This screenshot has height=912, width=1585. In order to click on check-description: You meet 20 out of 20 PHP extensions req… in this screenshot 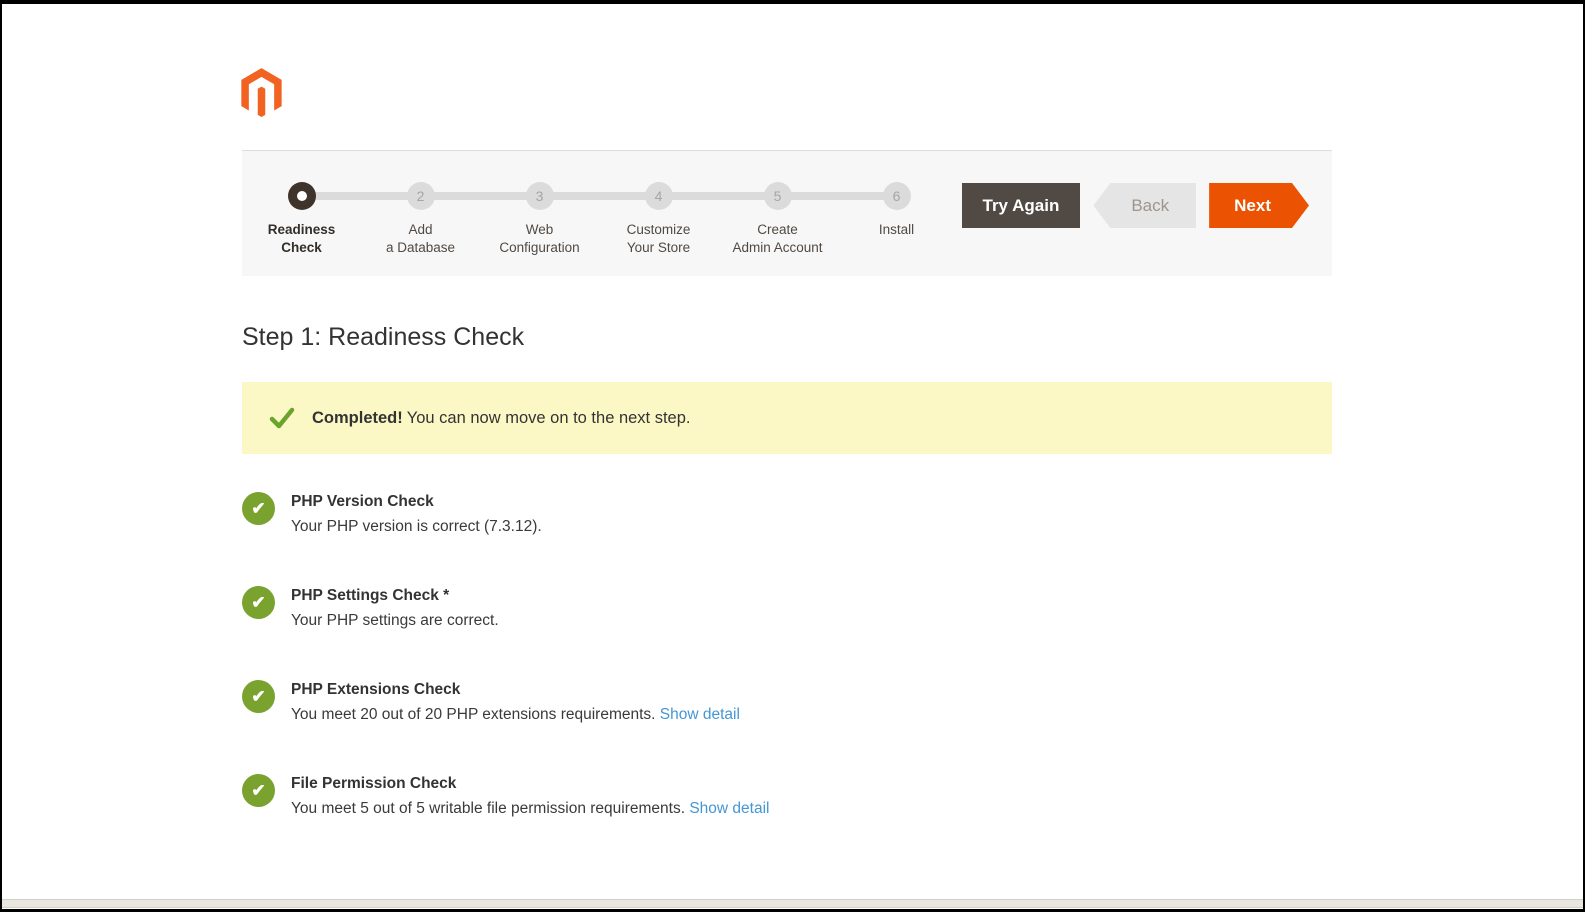, I will do `click(515, 714)`.